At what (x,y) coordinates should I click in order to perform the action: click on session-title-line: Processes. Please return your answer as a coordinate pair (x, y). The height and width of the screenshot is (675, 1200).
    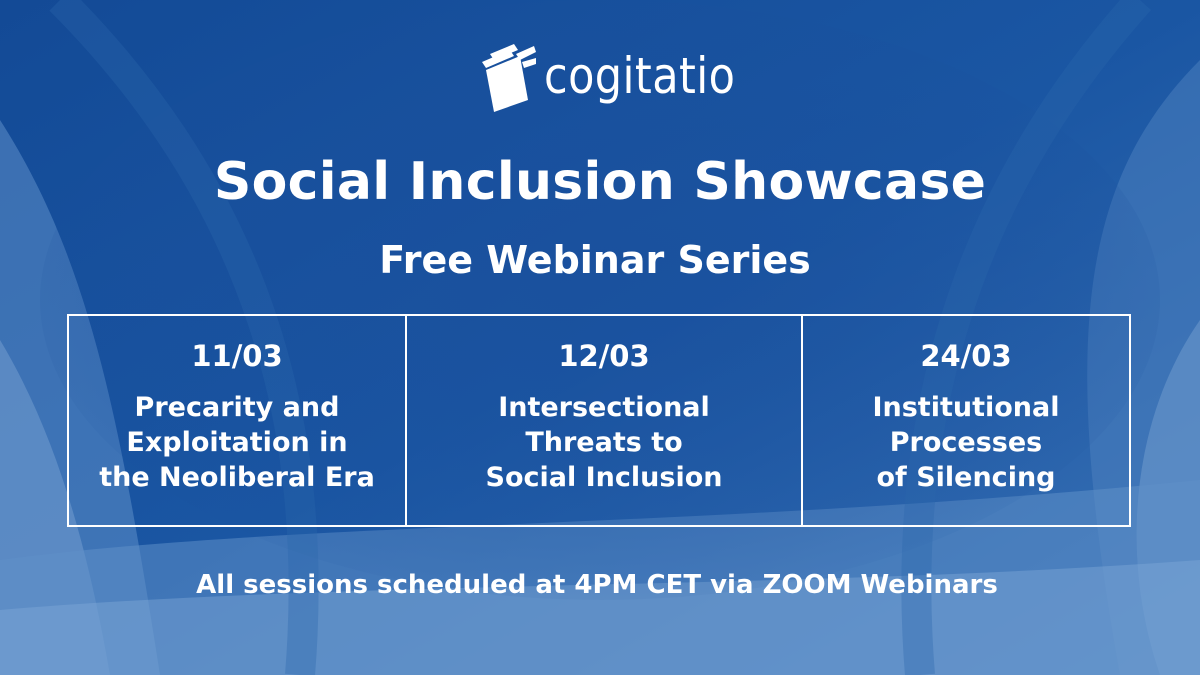
    Looking at the image, I should click on (966, 442).